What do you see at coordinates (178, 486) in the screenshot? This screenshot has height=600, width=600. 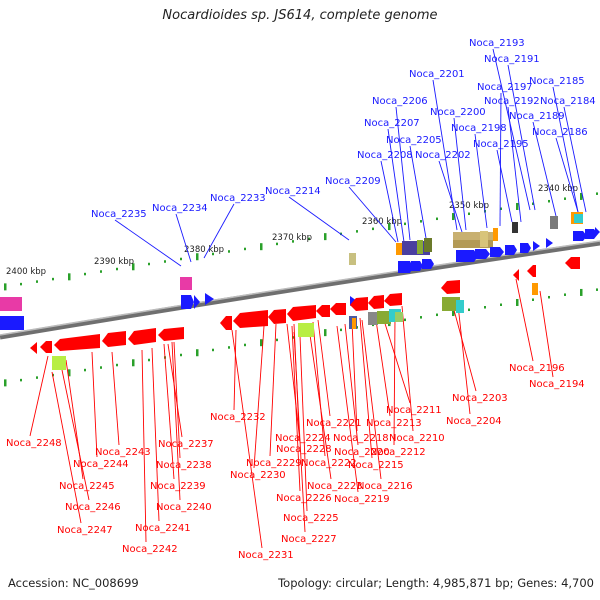 I see `gene-label-reverse: Noca_2239` at bounding box center [178, 486].